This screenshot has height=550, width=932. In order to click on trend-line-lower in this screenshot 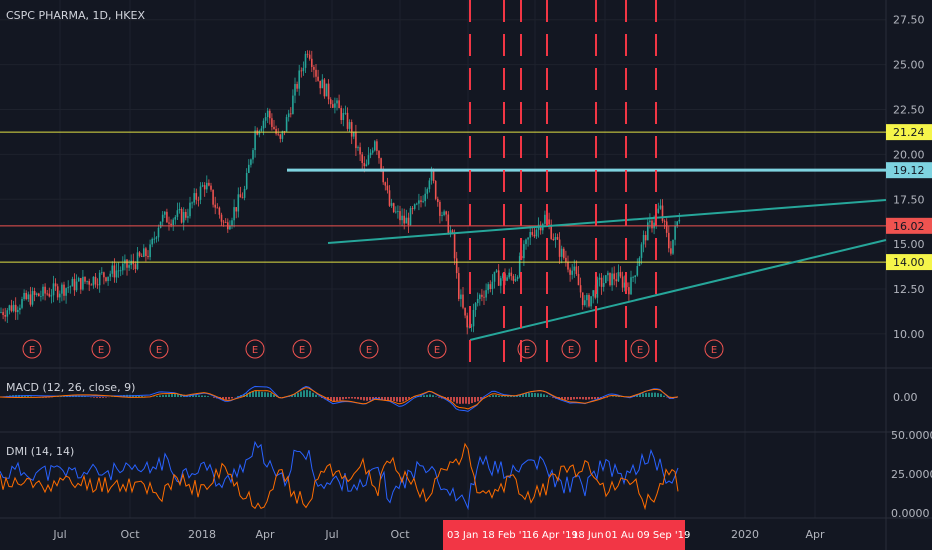, I will do `click(678, 290)`.